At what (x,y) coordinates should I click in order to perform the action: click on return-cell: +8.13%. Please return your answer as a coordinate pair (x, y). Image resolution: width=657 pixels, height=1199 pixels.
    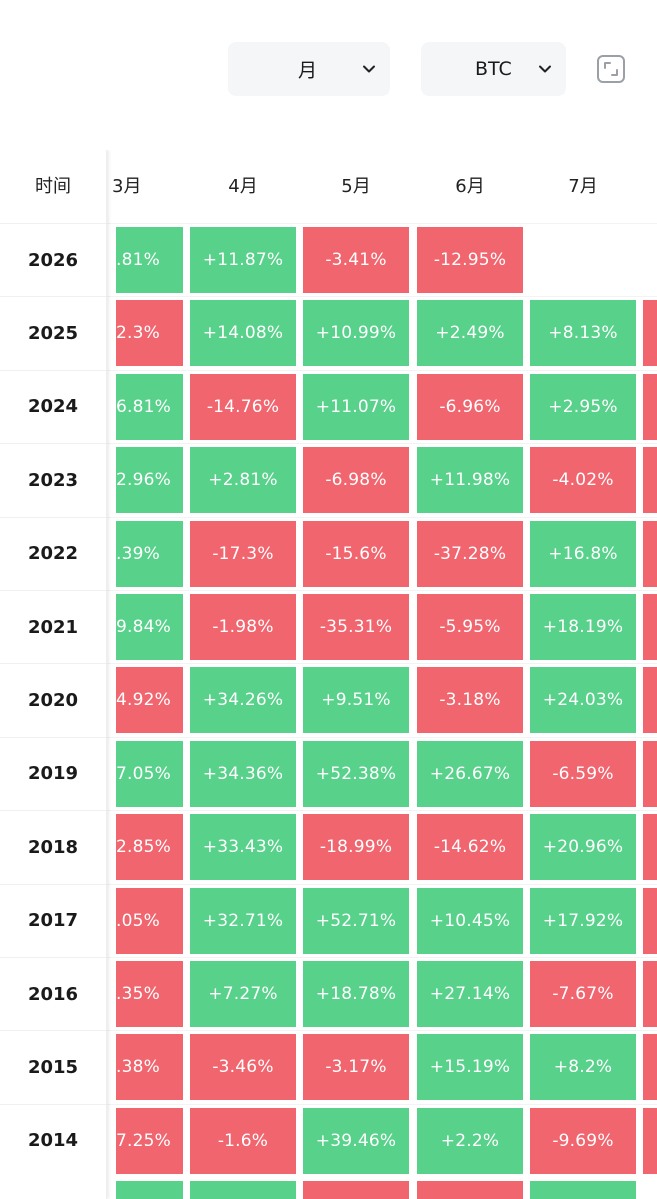
    Looking at the image, I should click on (583, 333).